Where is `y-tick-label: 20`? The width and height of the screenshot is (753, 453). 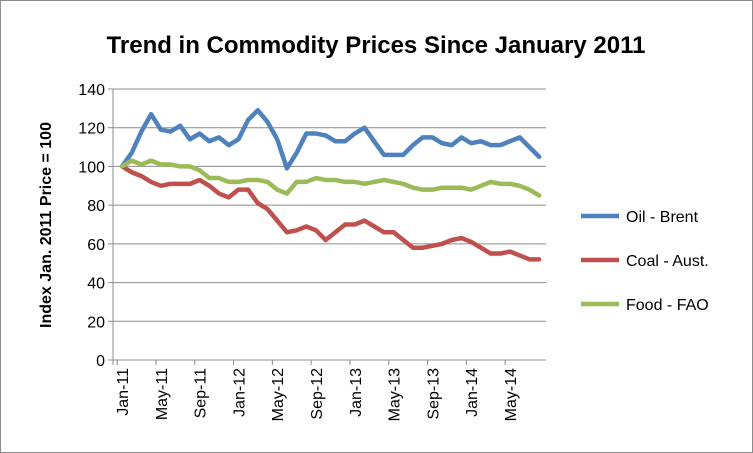 y-tick-label: 20 is located at coordinates (96, 322).